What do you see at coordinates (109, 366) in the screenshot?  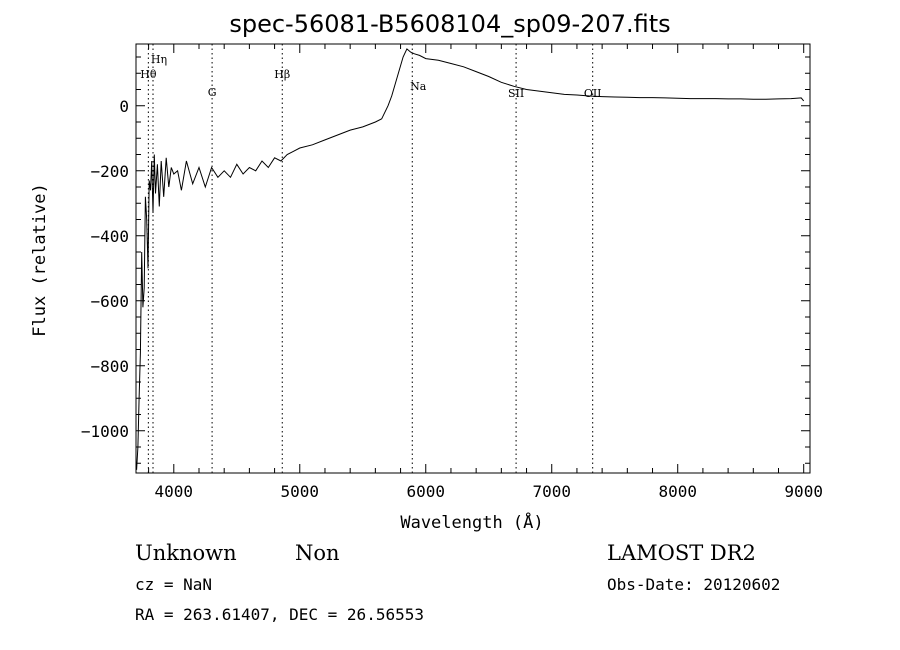 I see `y-tick-label: −800` at bounding box center [109, 366].